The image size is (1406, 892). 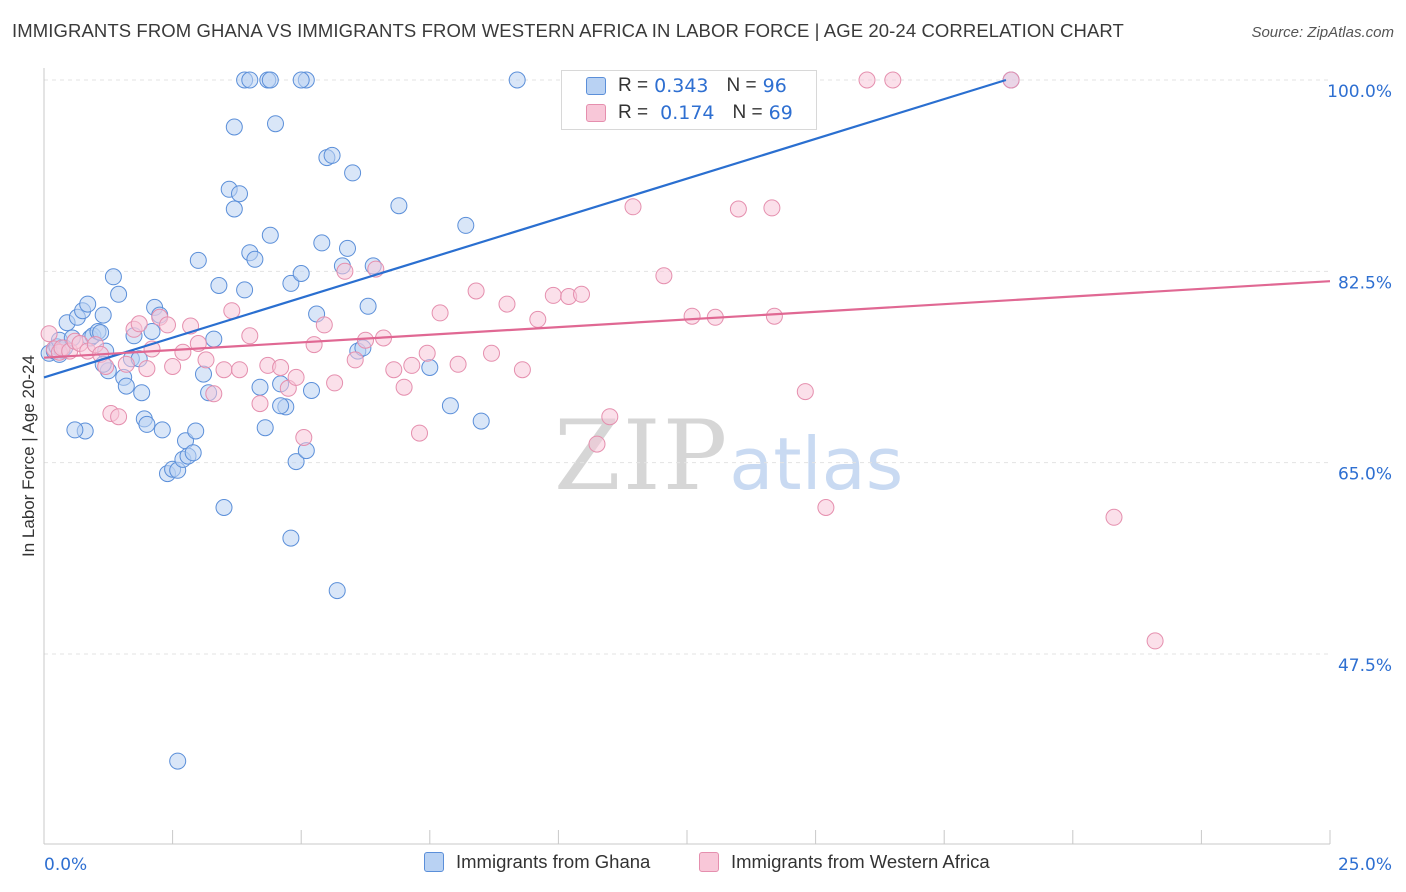 I want to click on x-ticks, so click(x=751, y=837).